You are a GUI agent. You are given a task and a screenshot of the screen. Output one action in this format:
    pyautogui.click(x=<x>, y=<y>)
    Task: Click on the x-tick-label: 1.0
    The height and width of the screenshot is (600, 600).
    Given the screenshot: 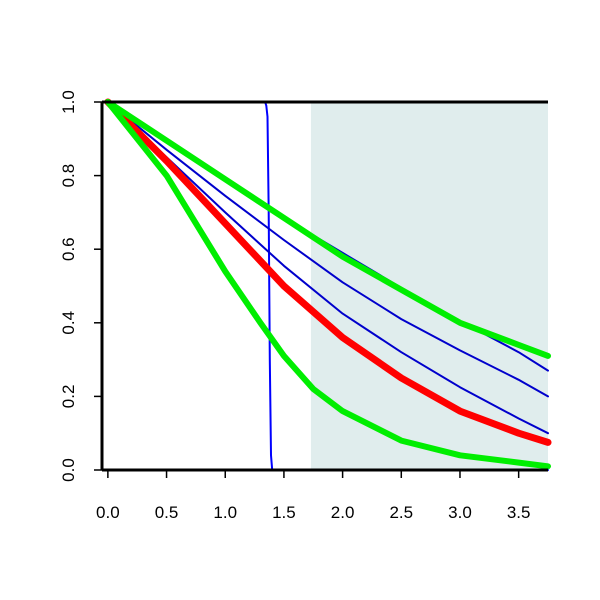 What is the action you would take?
    pyautogui.click(x=225, y=512)
    